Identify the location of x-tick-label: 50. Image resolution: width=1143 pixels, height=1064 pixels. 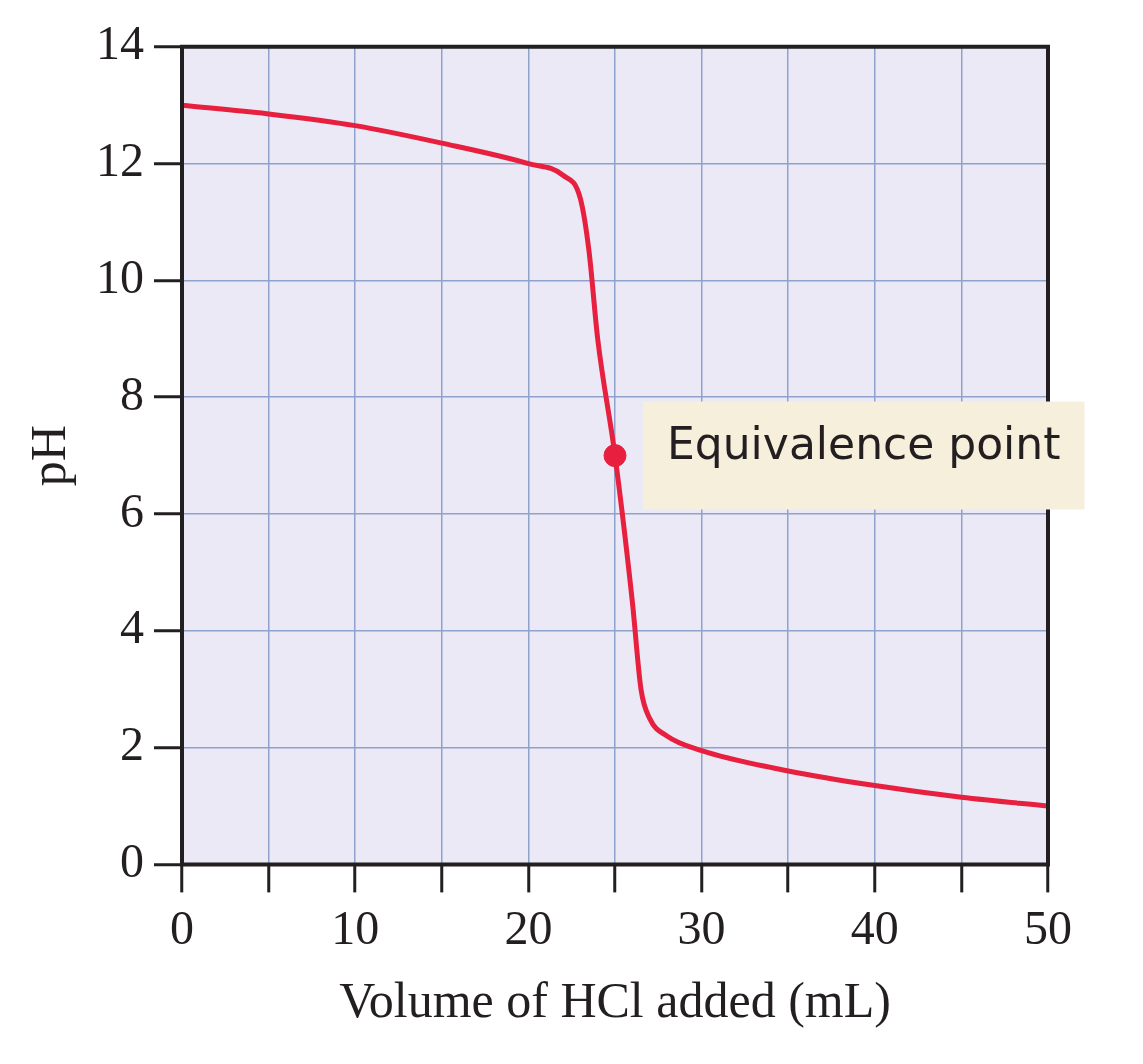
(1048, 927).